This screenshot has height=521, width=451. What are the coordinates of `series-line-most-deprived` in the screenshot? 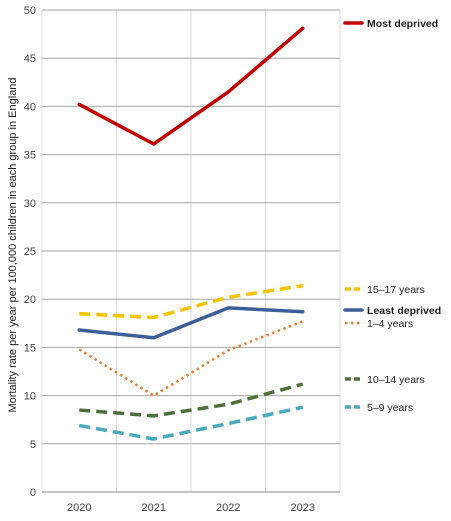 It's located at (191, 86).